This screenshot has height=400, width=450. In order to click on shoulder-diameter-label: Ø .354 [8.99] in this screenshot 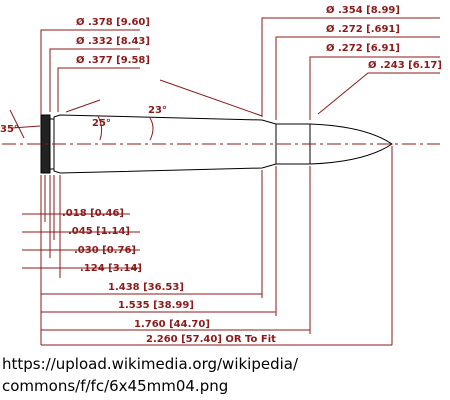, I will do `click(363, 10)`.